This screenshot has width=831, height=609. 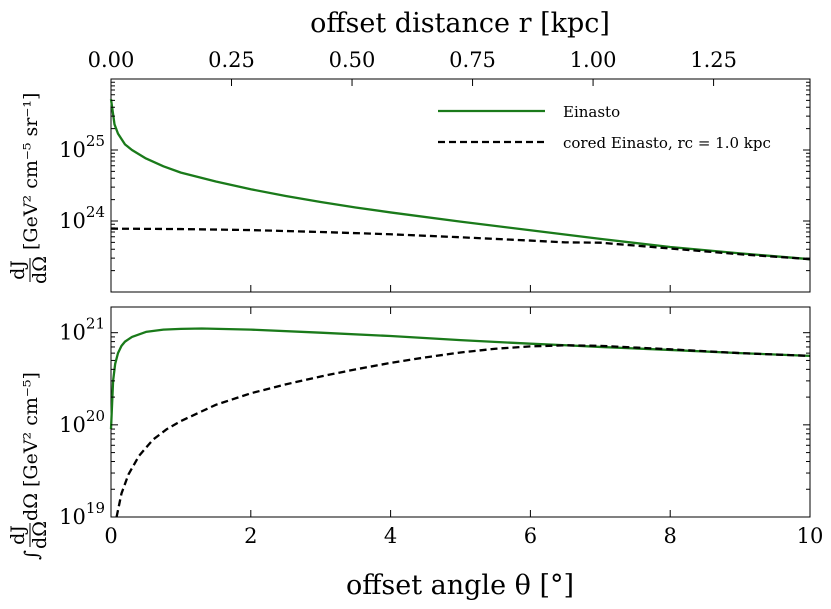 I want to click on top-ylabel: dJ dΩ [GeV² cm⁻⁵ sr⁻¹], so click(x=29, y=188).